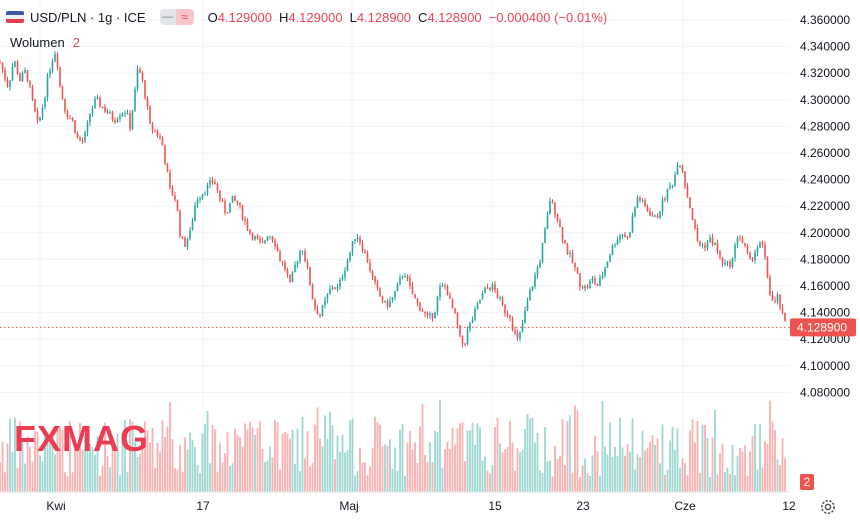 The image size is (860, 521). I want to click on open-label: O, so click(212, 17).